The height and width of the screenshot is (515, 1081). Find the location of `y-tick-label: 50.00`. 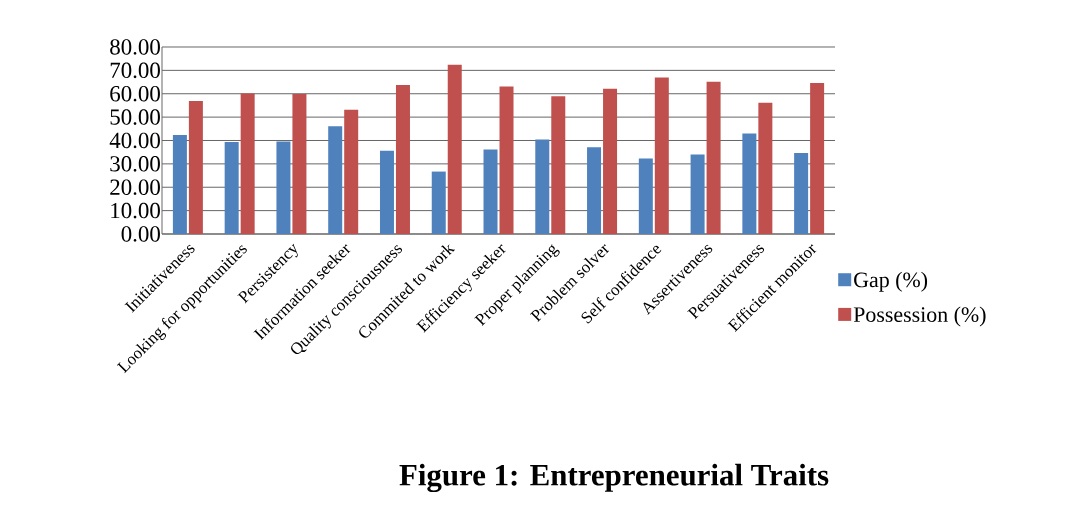

y-tick-label: 50.00 is located at coordinates (135, 117).